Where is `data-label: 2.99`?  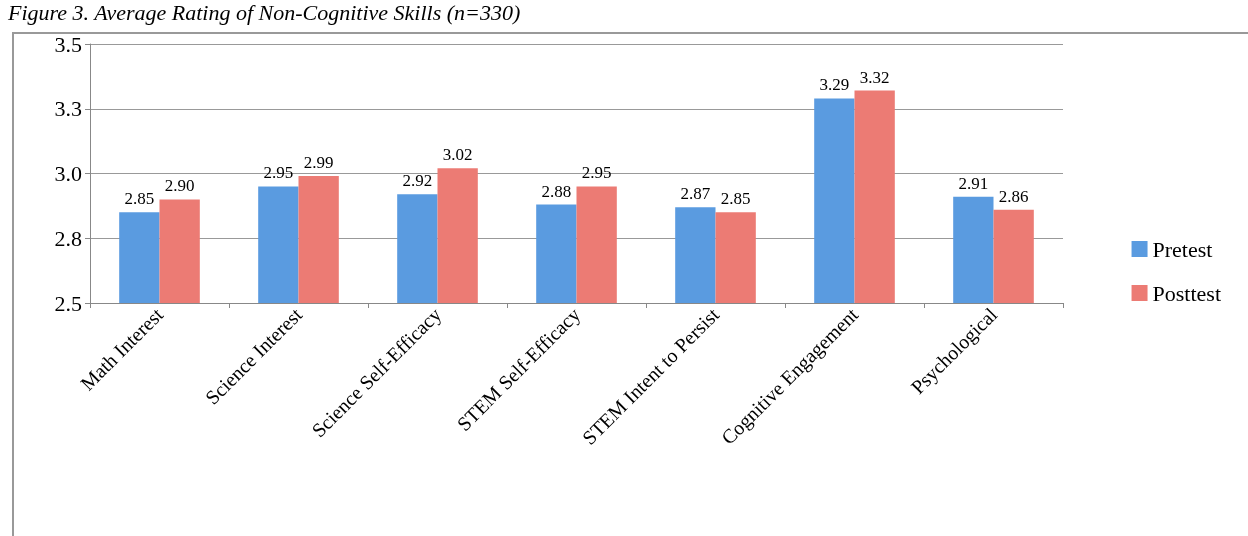 data-label: 2.99 is located at coordinates (318, 163).